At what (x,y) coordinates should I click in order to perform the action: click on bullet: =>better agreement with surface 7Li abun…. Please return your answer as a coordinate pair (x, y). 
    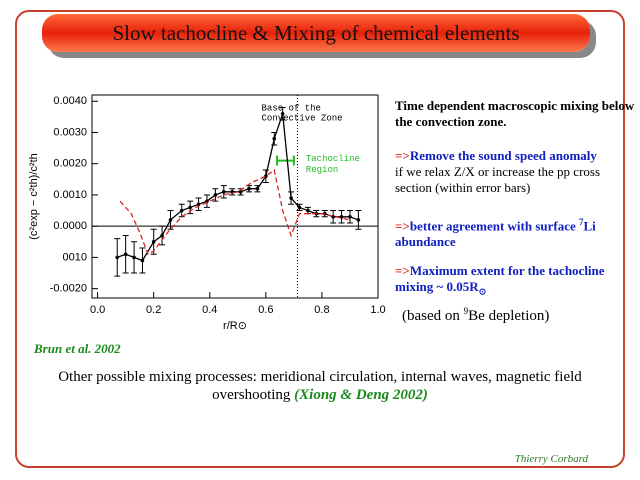
    Looking at the image, I should click on (515, 232).